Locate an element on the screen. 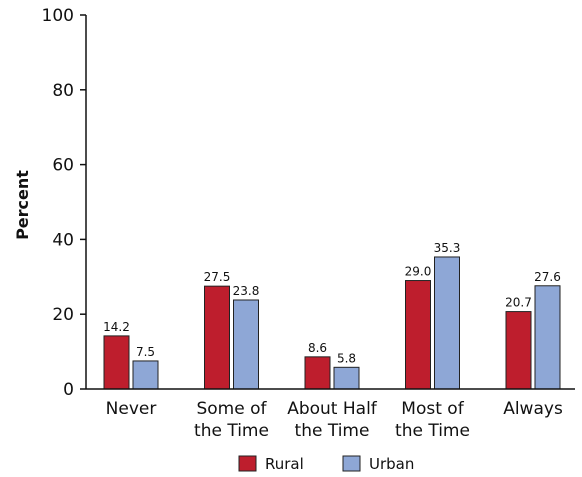  data-label: 8.6 is located at coordinates (317, 348).